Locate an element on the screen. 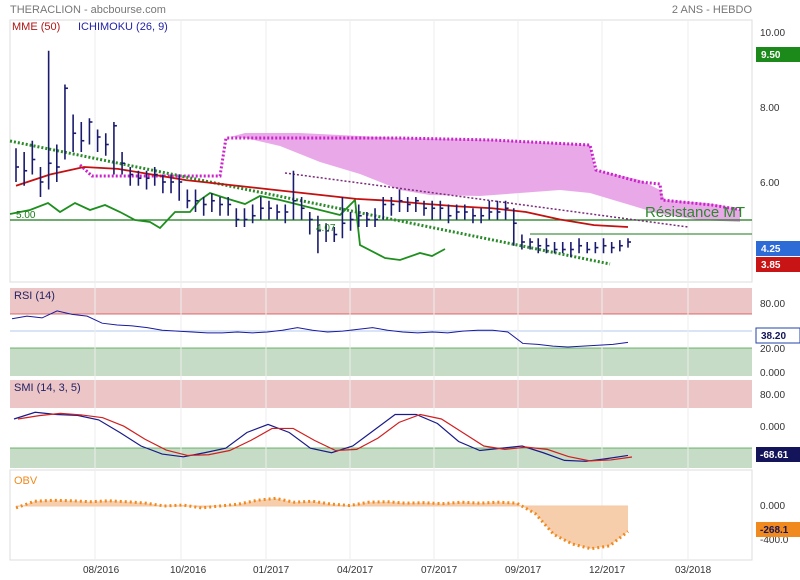  badge-last is located at coordinates (778, 248).